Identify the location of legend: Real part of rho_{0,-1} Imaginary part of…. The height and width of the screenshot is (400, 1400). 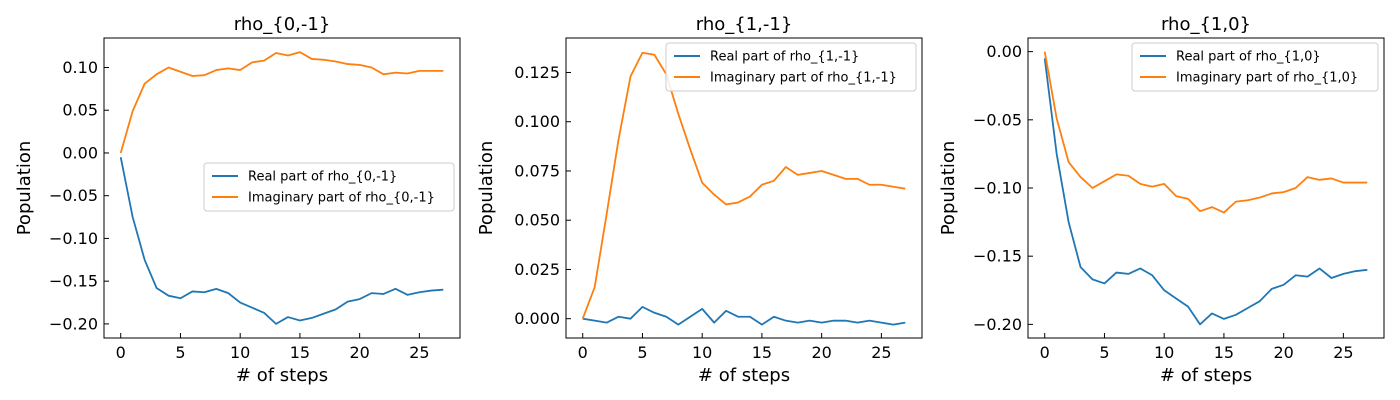
(329, 187).